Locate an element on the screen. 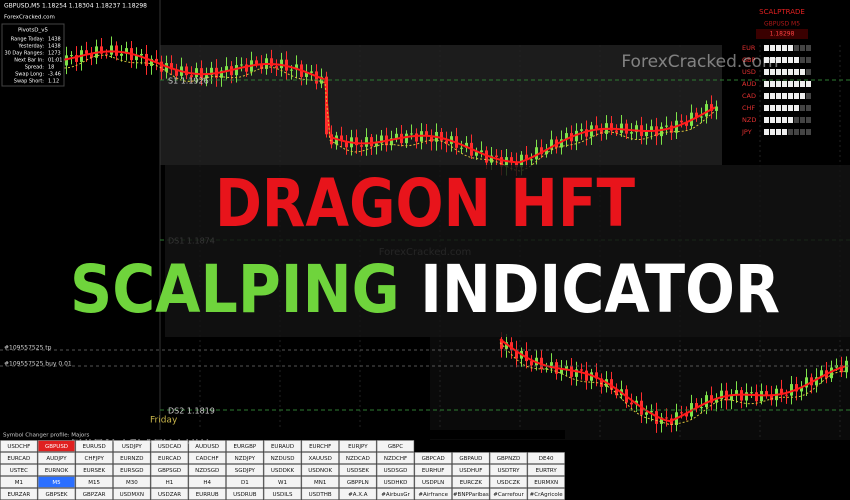 The image size is (850, 500). symbol-button-label: EURNZD is located at coordinates (131, 459).